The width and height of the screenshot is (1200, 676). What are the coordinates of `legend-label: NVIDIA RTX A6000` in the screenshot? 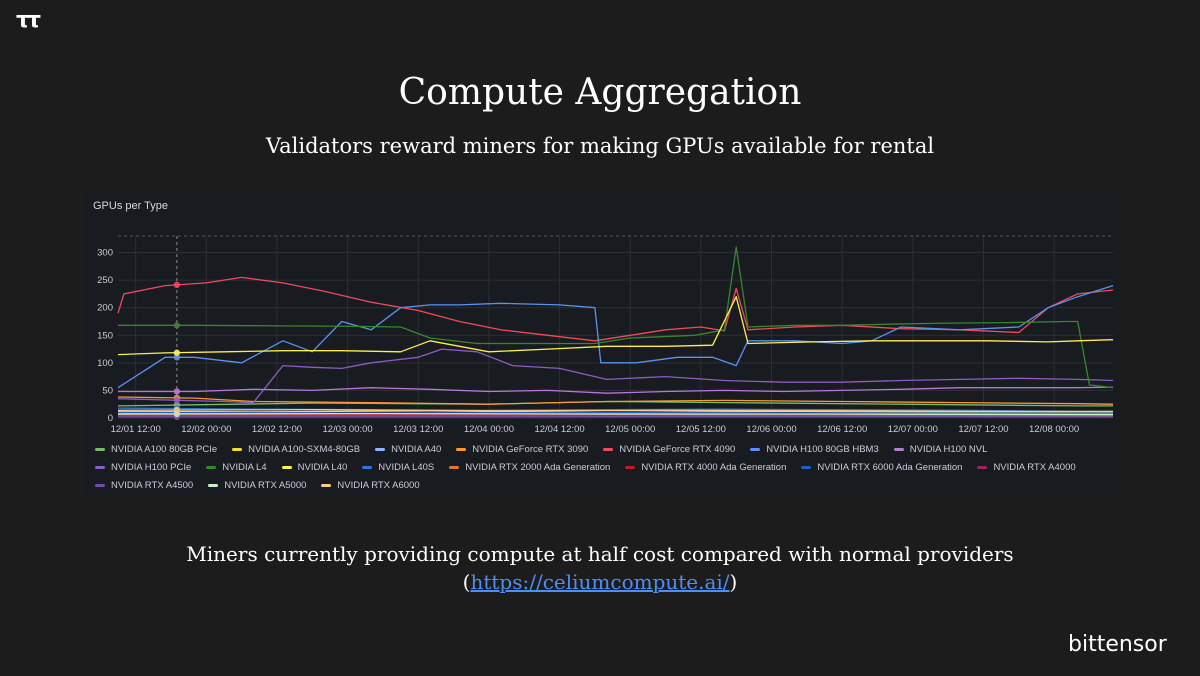 It's located at (378, 485).